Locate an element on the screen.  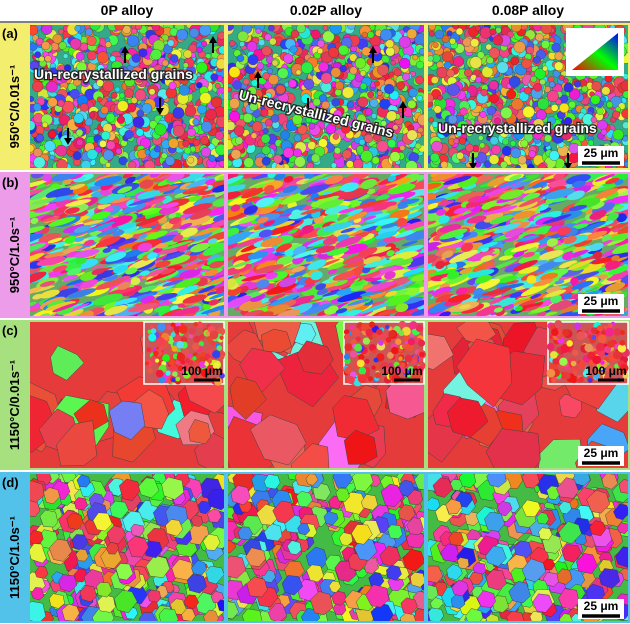
row-condition: 1150°C/0.01s⁻¹ is located at coordinates (14, 405).